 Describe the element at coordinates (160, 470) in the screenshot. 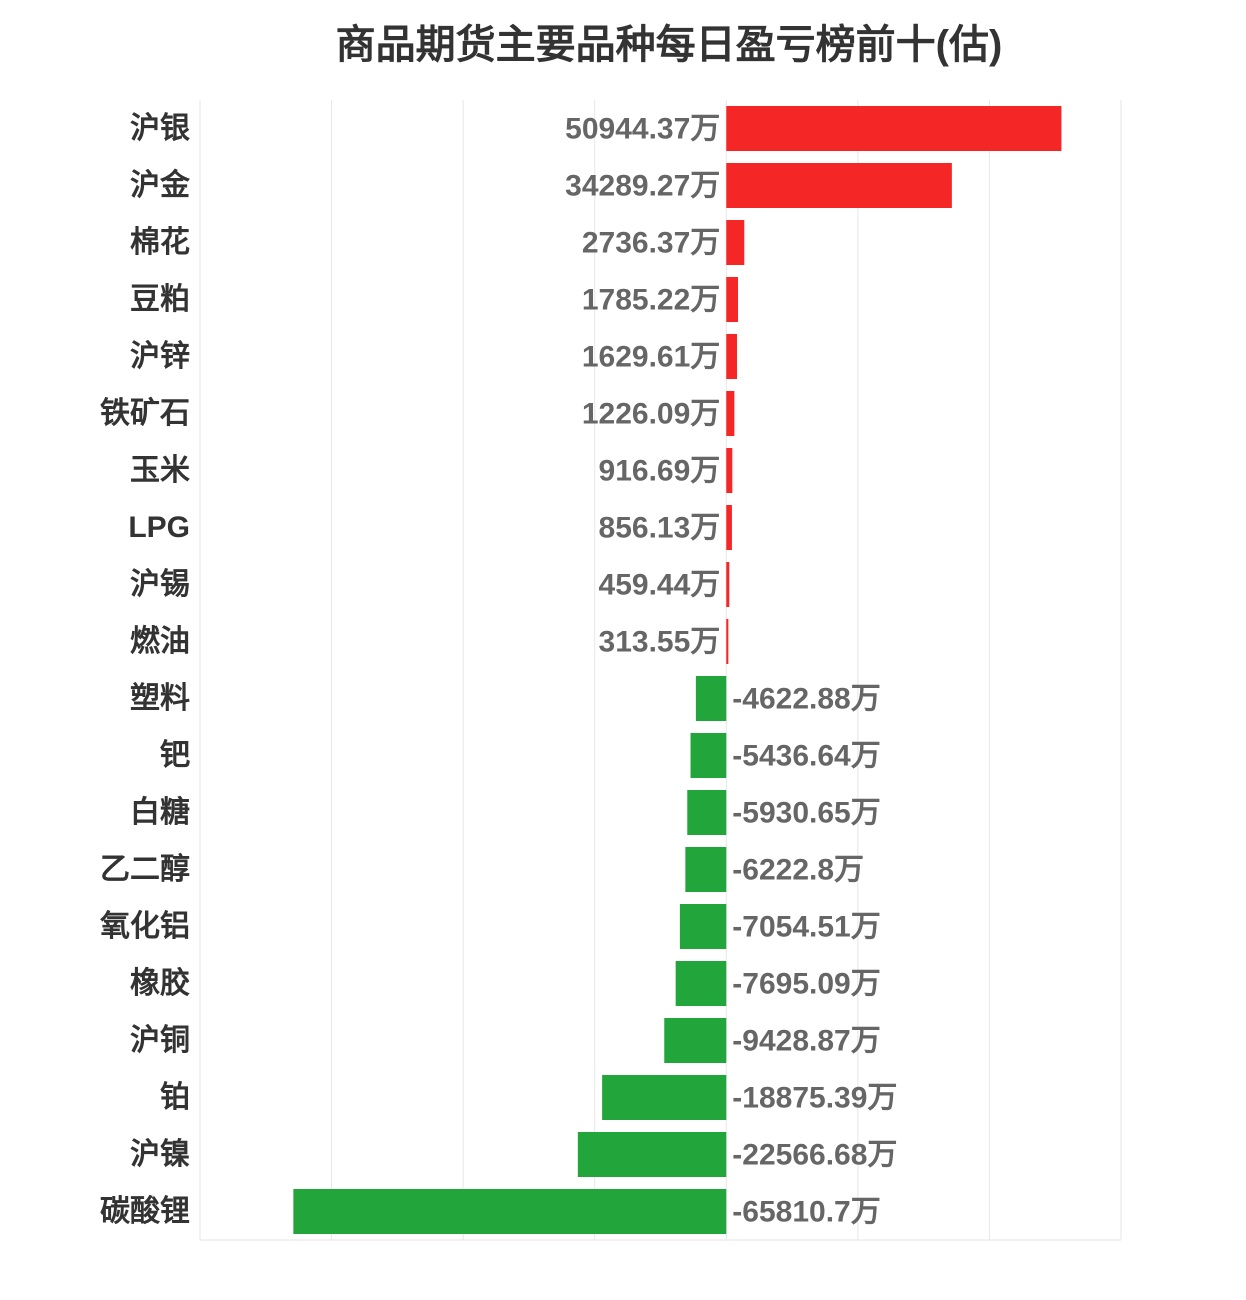

I see `category-label-7: 玉米` at that location.